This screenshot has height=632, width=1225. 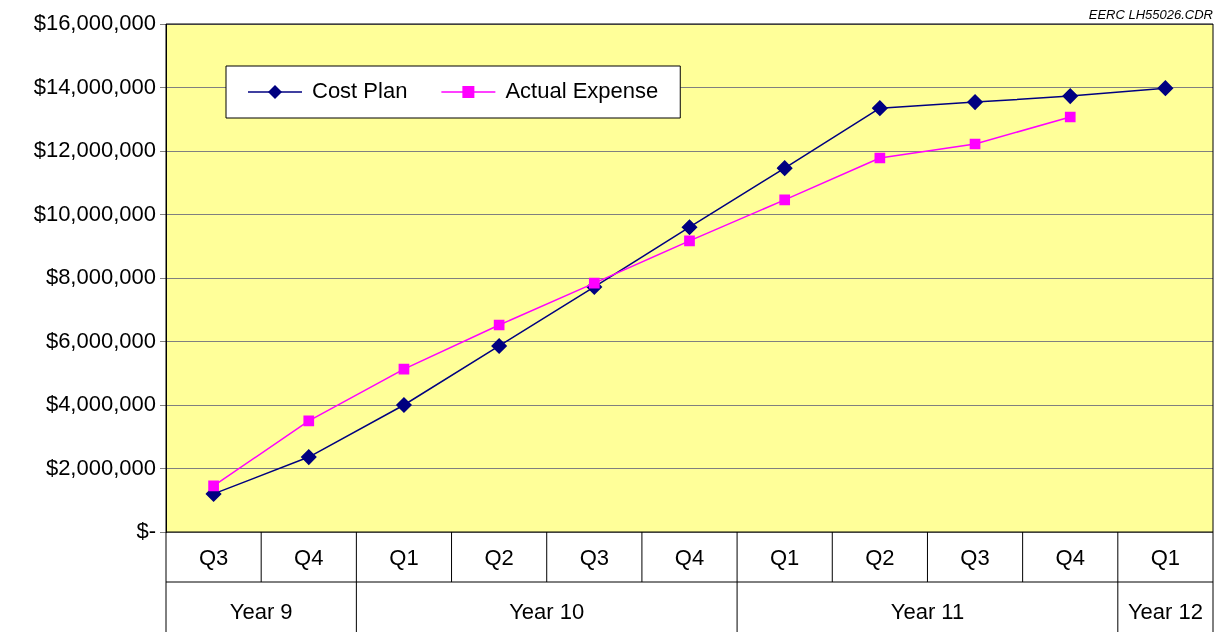 What do you see at coordinates (100, 277) in the screenshot?
I see `y-tick-label: $8,000,000` at bounding box center [100, 277].